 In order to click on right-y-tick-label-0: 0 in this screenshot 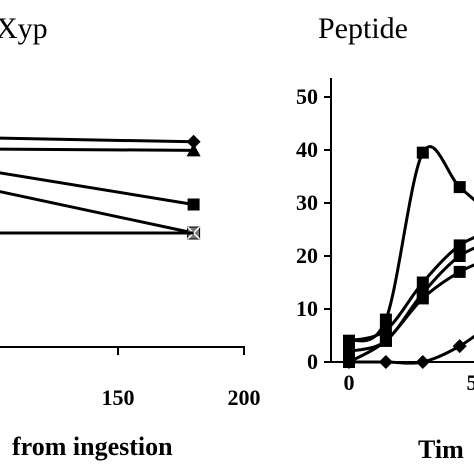, I will do `click(312, 361)`.